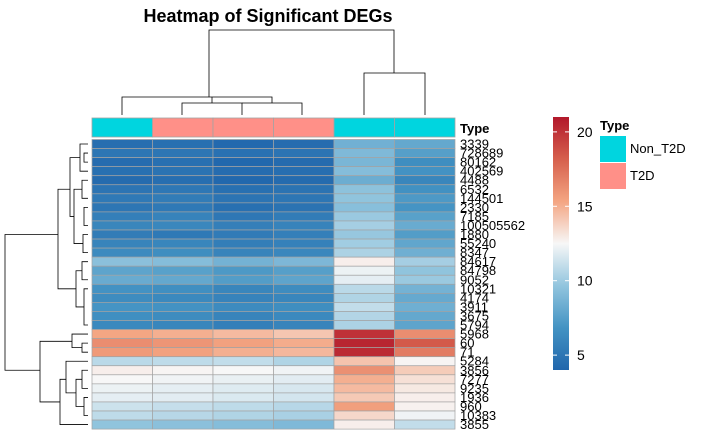  Describe the element at coordinates (478, 415) in the screenshot. I see `row-label: 10383` at that location.